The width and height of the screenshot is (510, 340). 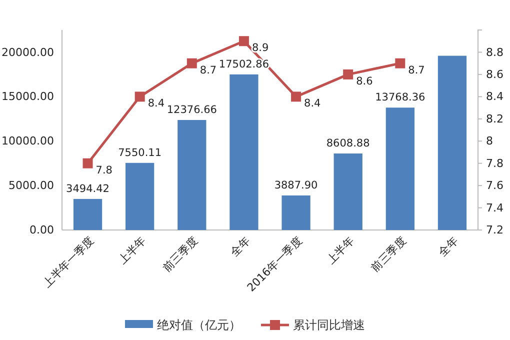 I want to click on y2-tick-label: 8, so click(x=489, y=141).